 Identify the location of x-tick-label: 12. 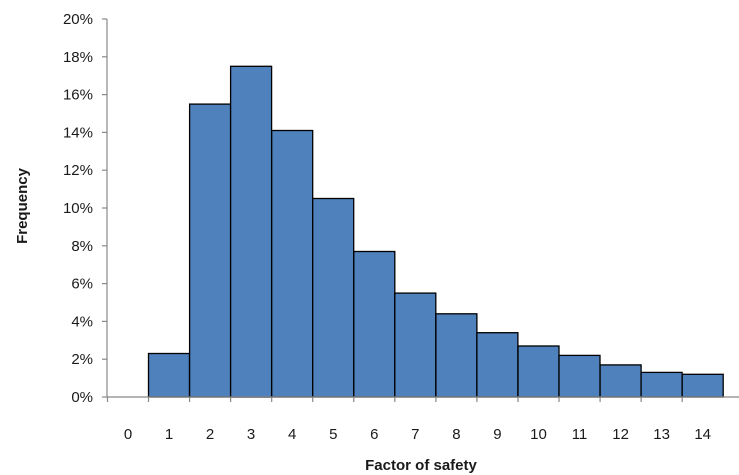
(620, 434).